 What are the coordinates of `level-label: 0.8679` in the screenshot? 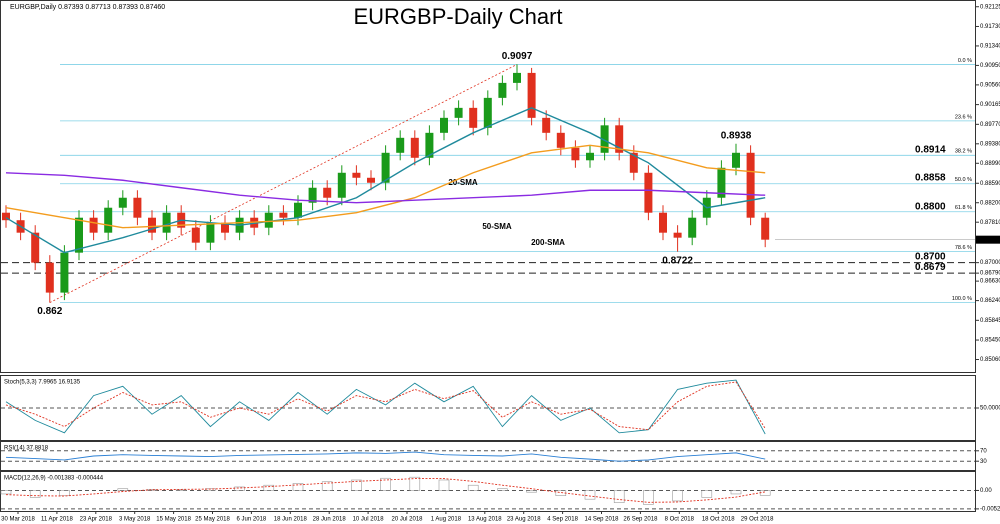 It's located at (930, 267).